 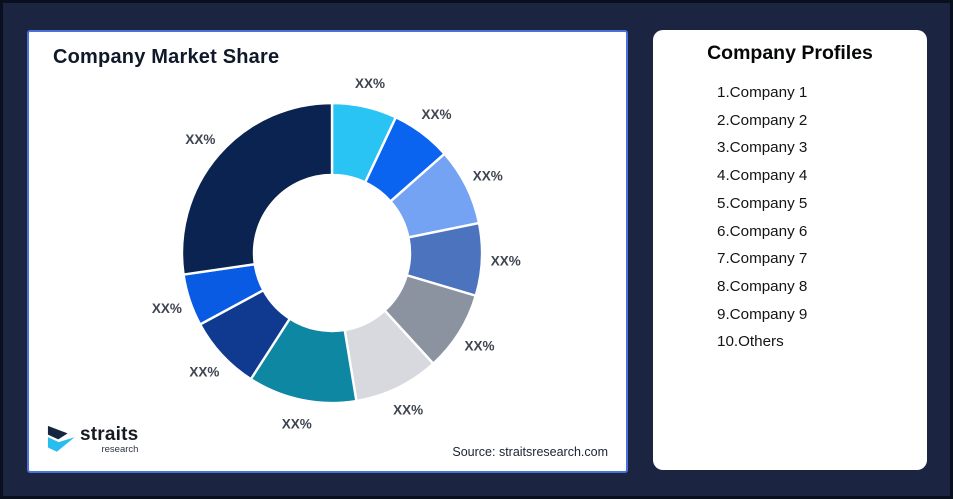 I want to click on source-attribution: Source: straitsresearch.com, so click(x=530, y=452).